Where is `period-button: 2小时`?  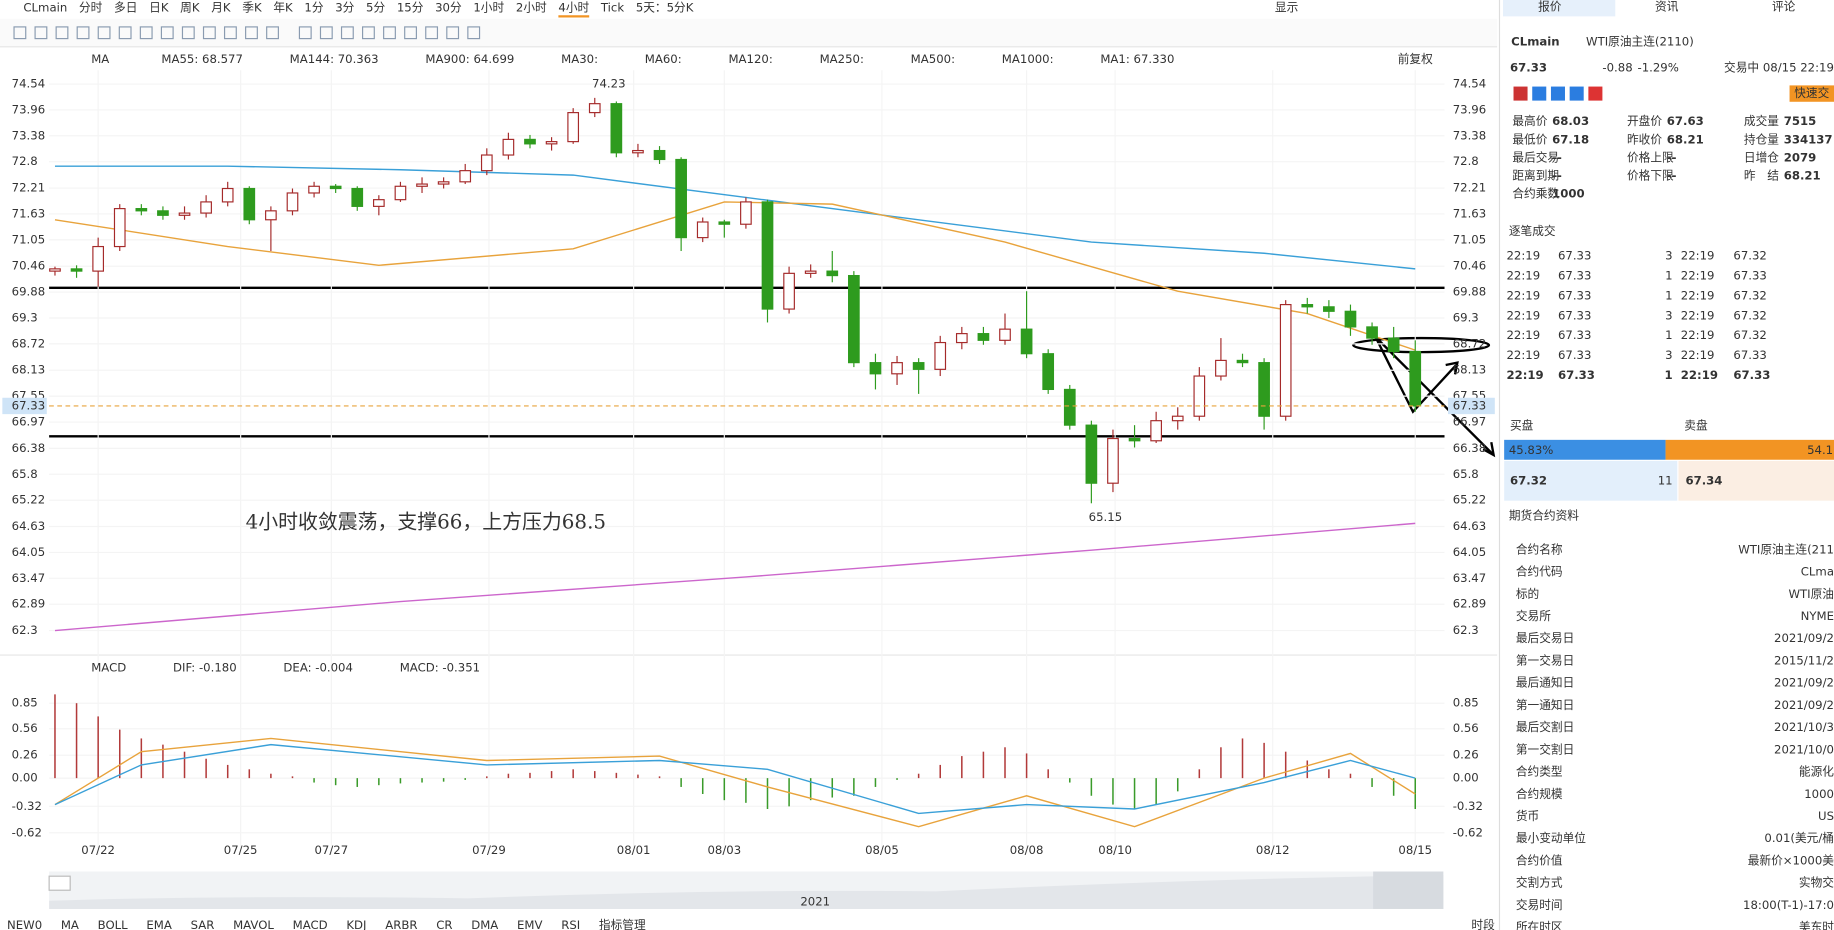 period-button: 2小时 is located at coordinates (531, 8).